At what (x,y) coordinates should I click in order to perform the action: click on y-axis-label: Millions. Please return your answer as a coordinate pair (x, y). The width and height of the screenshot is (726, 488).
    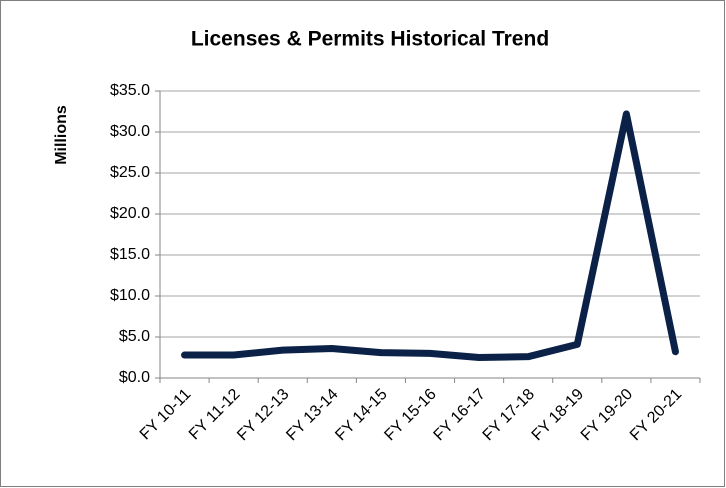
    Looking at the image, I should click on (61, 135).